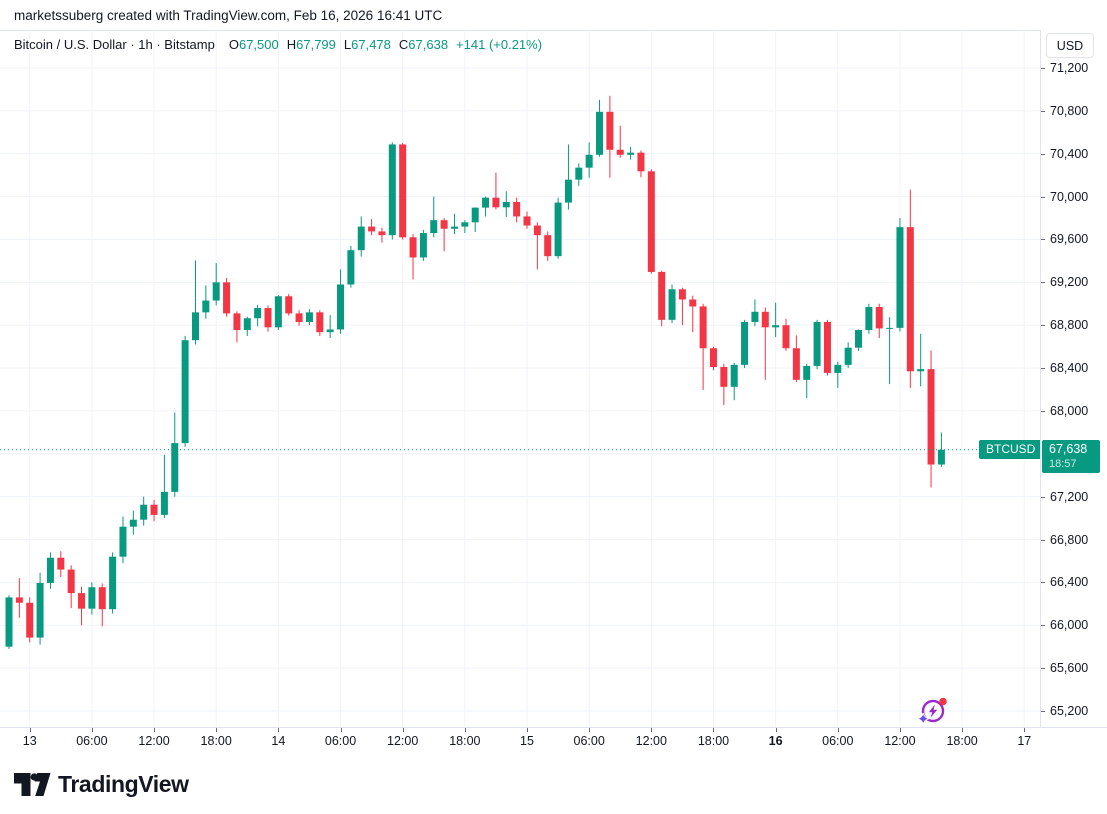  What do you see at coordinates (154, 741) in the screenshot?
I see `time-tick-label: 12:00` at bounding box center [154, 741].